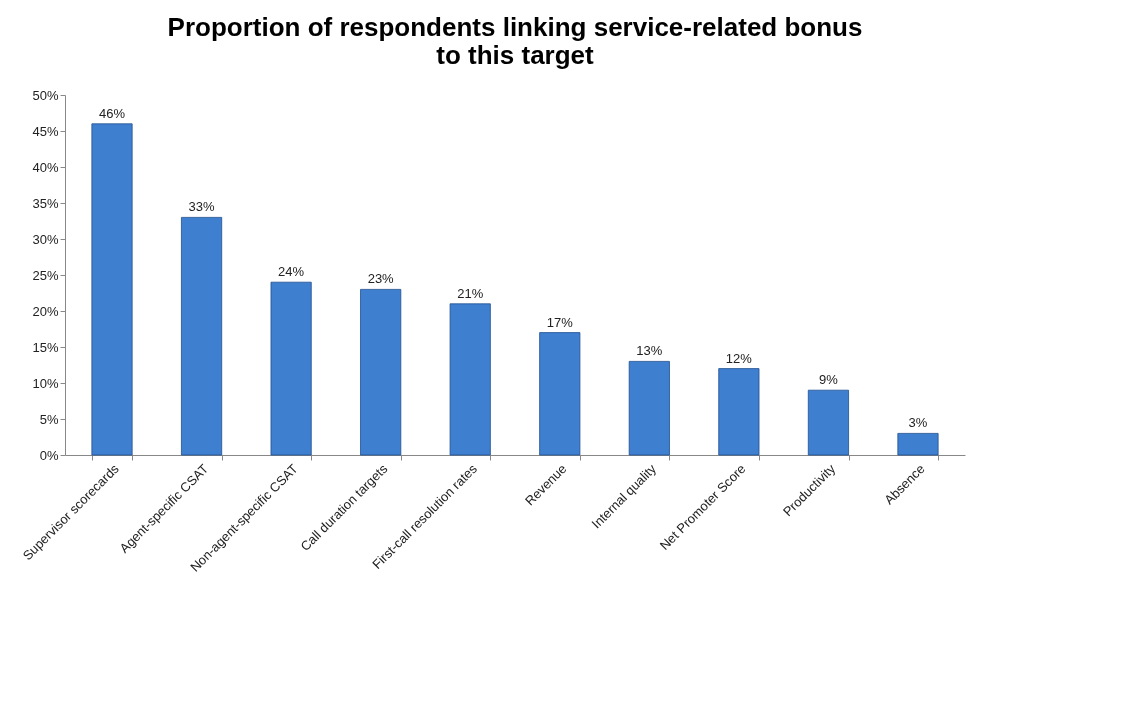 The image size is (1129, 718). I want to click on y-tick-label: 20%, so click(45, 311).